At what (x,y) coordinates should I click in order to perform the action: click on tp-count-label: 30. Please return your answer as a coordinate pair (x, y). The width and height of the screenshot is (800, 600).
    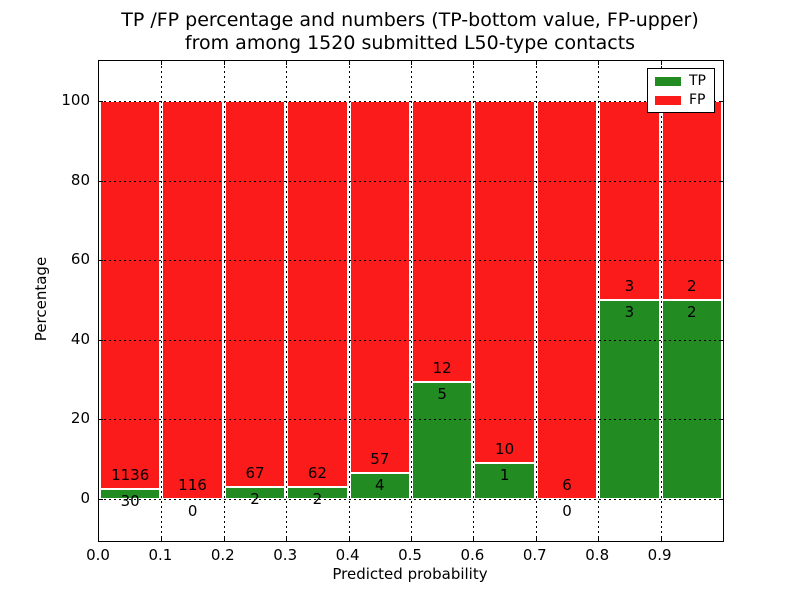
    Looking at the image, I should click on (130, 500).